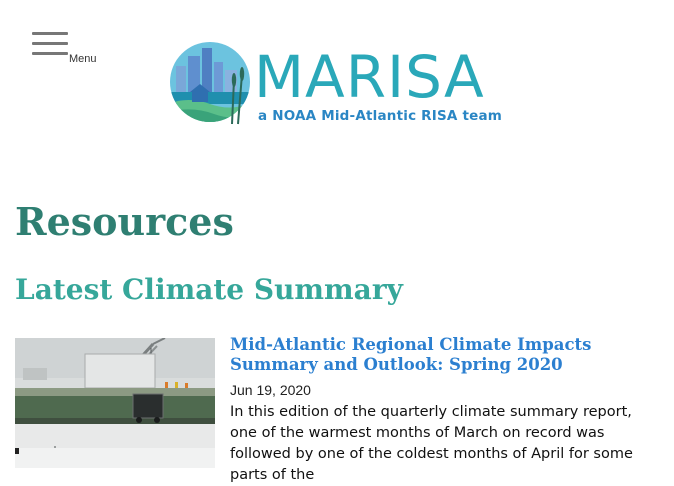 This screenshot has width=674, height=486. What do you see at coordinates (124, 221) in the screenshot?
I see `page-title: Resources` at bounding box center [124, 221].